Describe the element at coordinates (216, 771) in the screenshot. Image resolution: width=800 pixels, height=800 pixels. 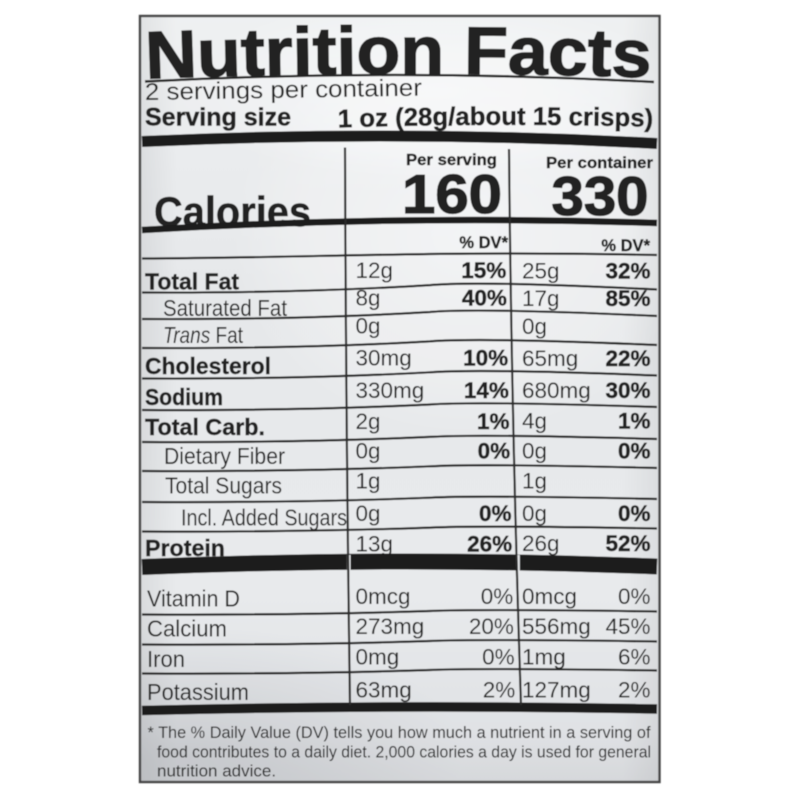
I see `svg-text: nutrition advice.` at that location.